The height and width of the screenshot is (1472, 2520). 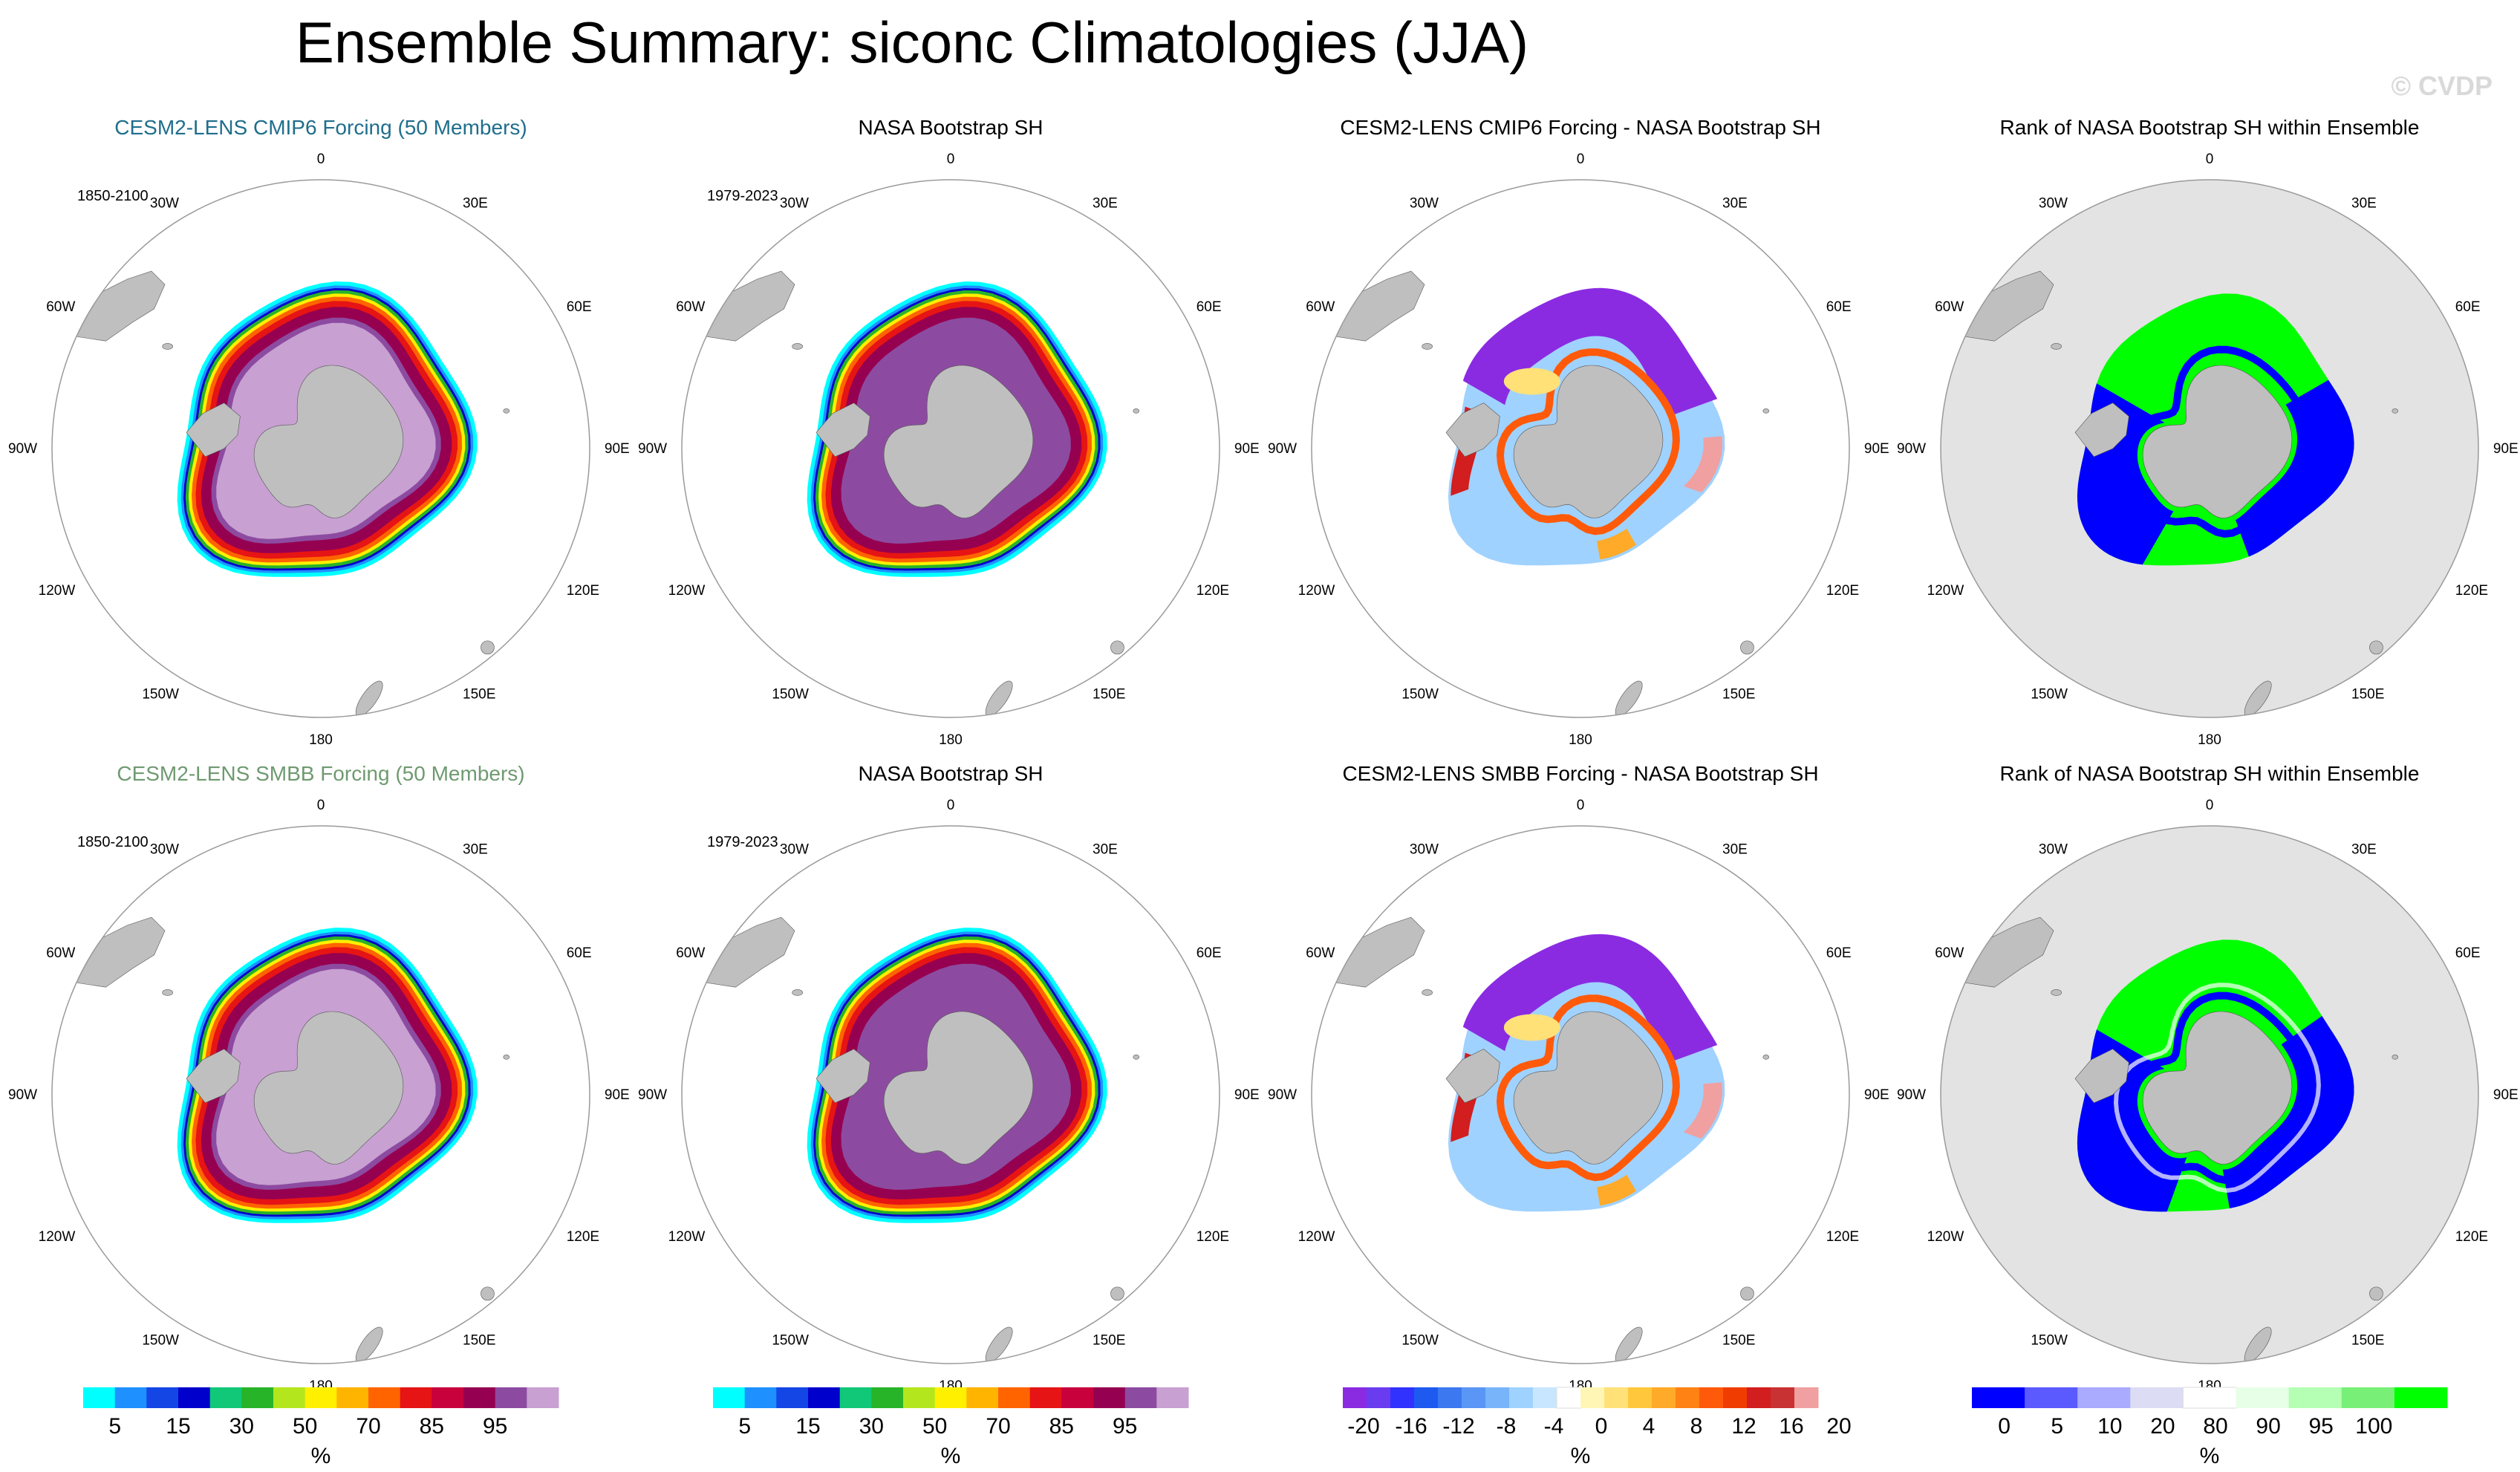 I want to click on colorbar-tick-label: -16, so click(x=1411, y=1426).